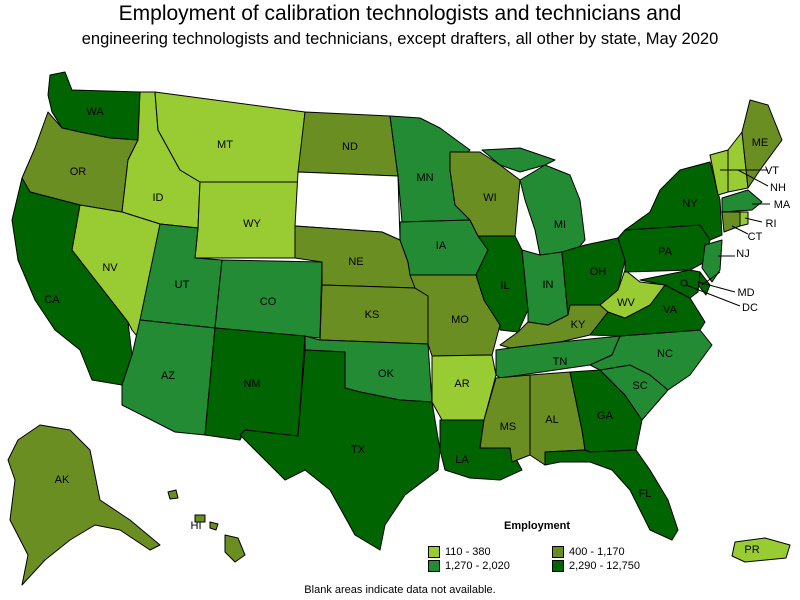 This screenshot has height=600, width=800. Describe the element at coordinates (604, 566) in the screenshot. I see `legend-label: 2,290 - 12,750` at that location.